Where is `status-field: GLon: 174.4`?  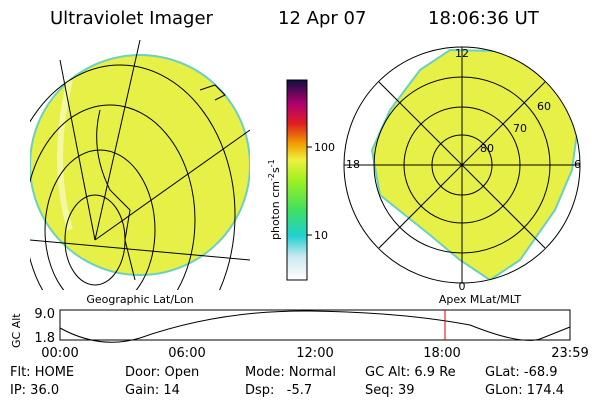
status-field: GLon: 174.4 is located at coordinates (524, 390).